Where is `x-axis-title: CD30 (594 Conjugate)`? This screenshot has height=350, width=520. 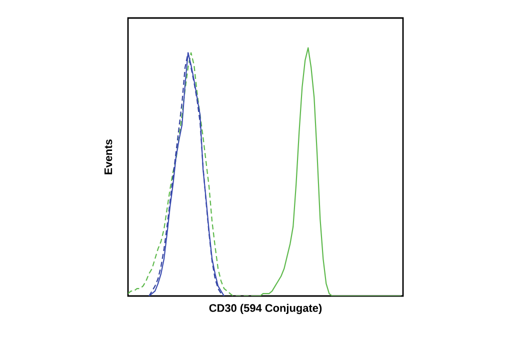 x-axis-title: CD30 (594 Conjugate) is located at coordinates (265, 309).